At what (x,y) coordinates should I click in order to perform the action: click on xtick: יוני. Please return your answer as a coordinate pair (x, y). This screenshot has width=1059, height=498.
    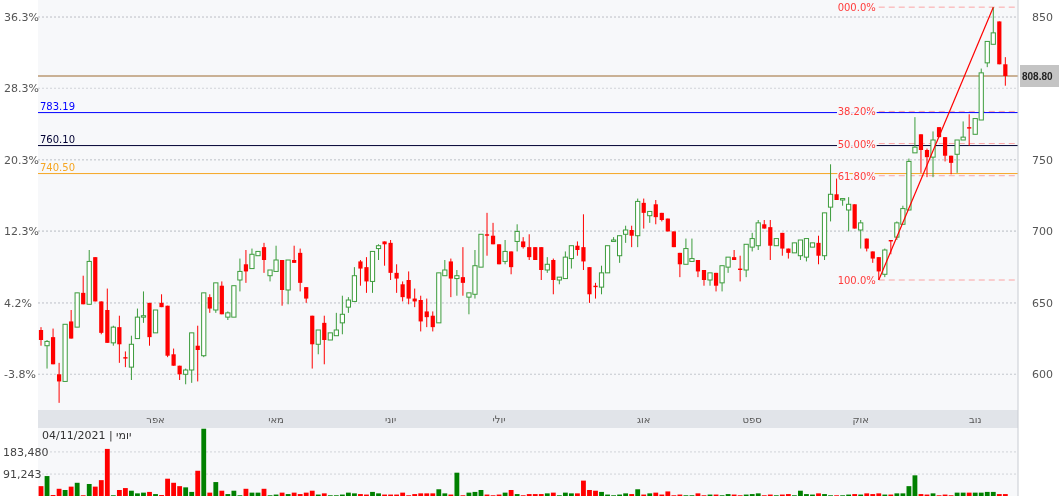
    Looking at the image, I should click on (391, 419).